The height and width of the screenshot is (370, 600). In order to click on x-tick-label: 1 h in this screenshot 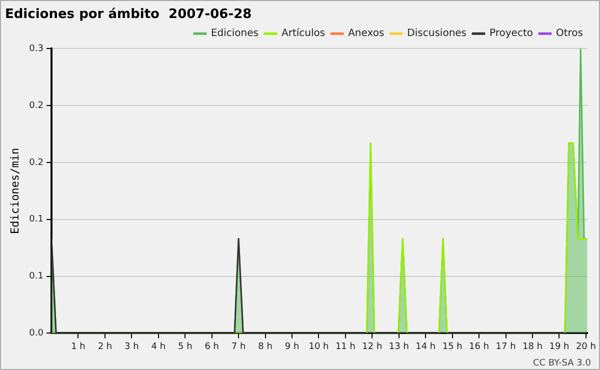, I will do `click(78, 347)`.